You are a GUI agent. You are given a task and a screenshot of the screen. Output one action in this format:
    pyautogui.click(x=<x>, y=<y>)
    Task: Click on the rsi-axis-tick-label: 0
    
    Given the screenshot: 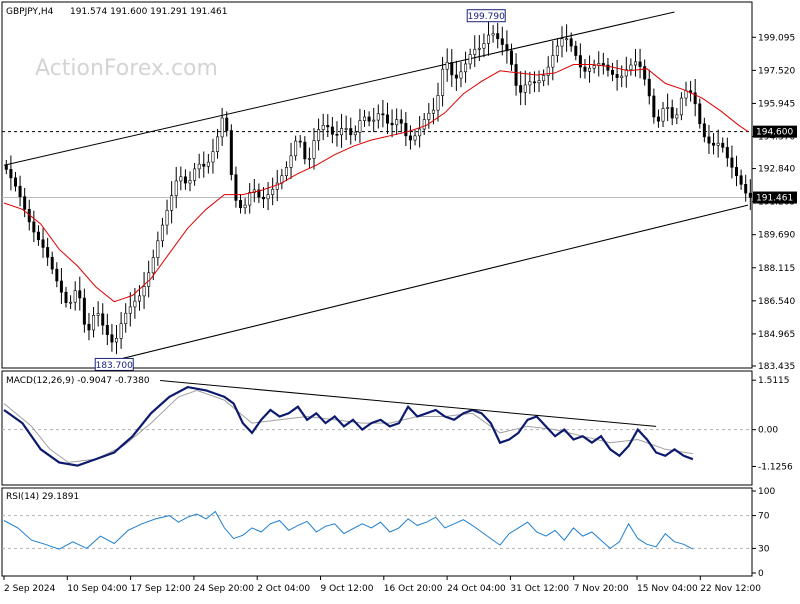 What is the action you would take?
    pyautogui.click(x=761, y=574)
    